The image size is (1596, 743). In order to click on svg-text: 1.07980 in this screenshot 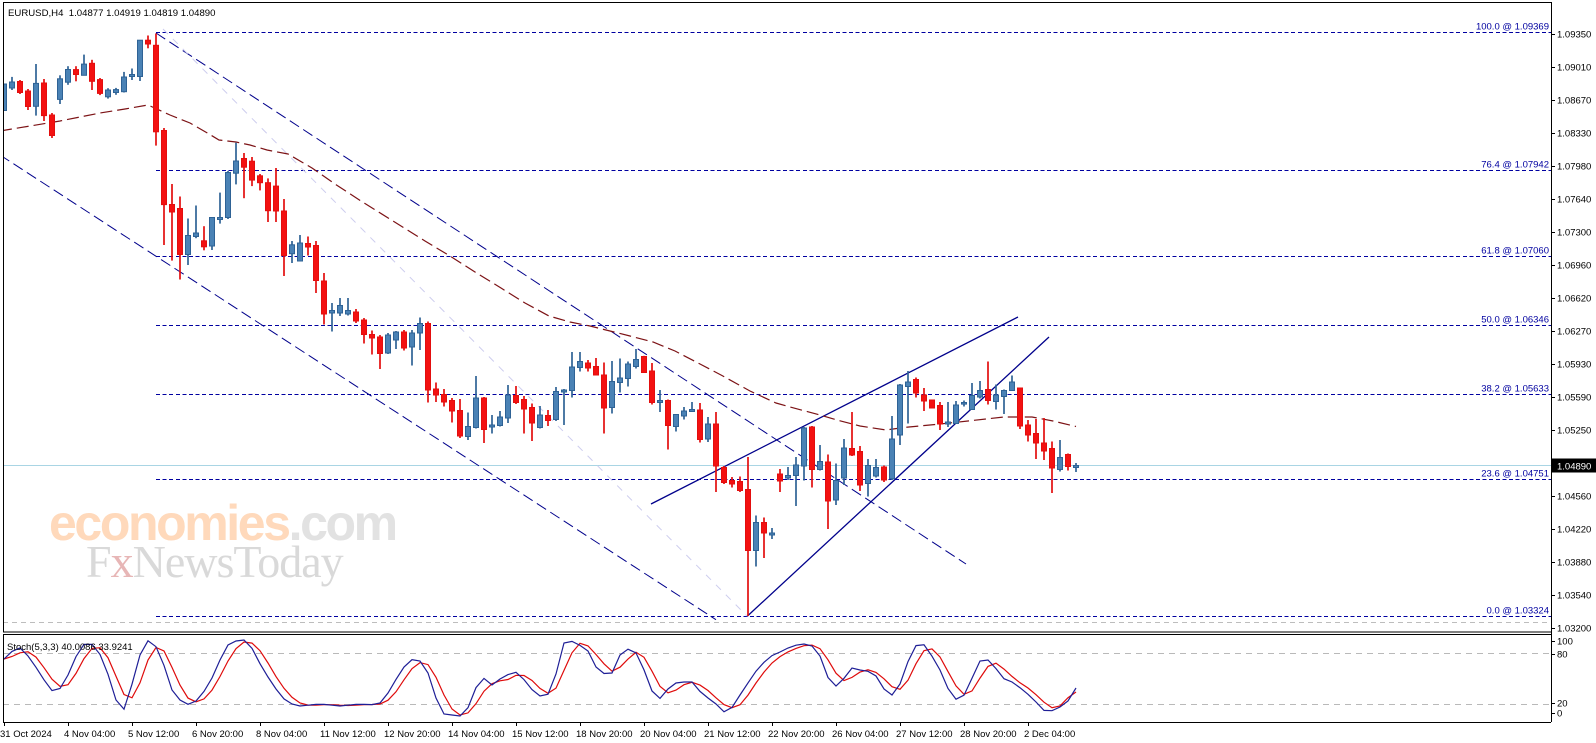, I will do `click(1574, 167)`.